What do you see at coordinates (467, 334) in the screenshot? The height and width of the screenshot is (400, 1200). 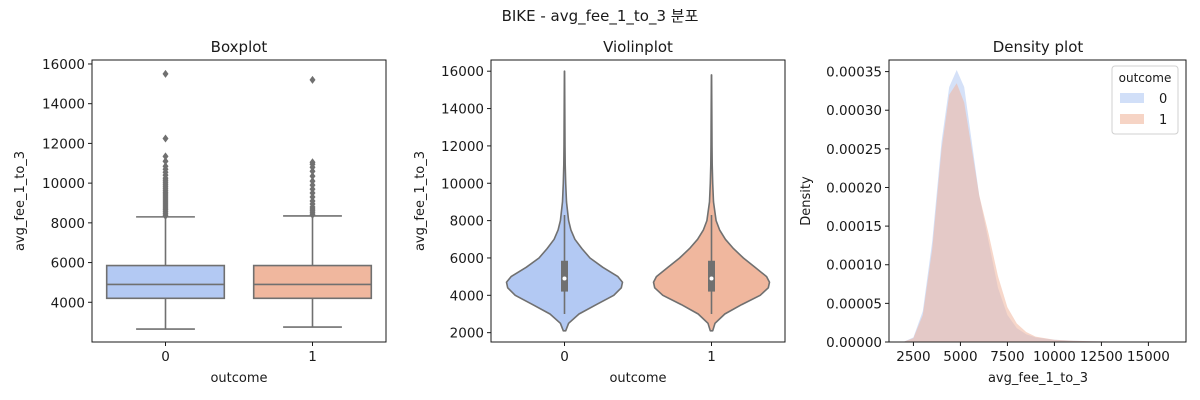 I see `y-tick-label: 2000` at bounding box center [467, 334].